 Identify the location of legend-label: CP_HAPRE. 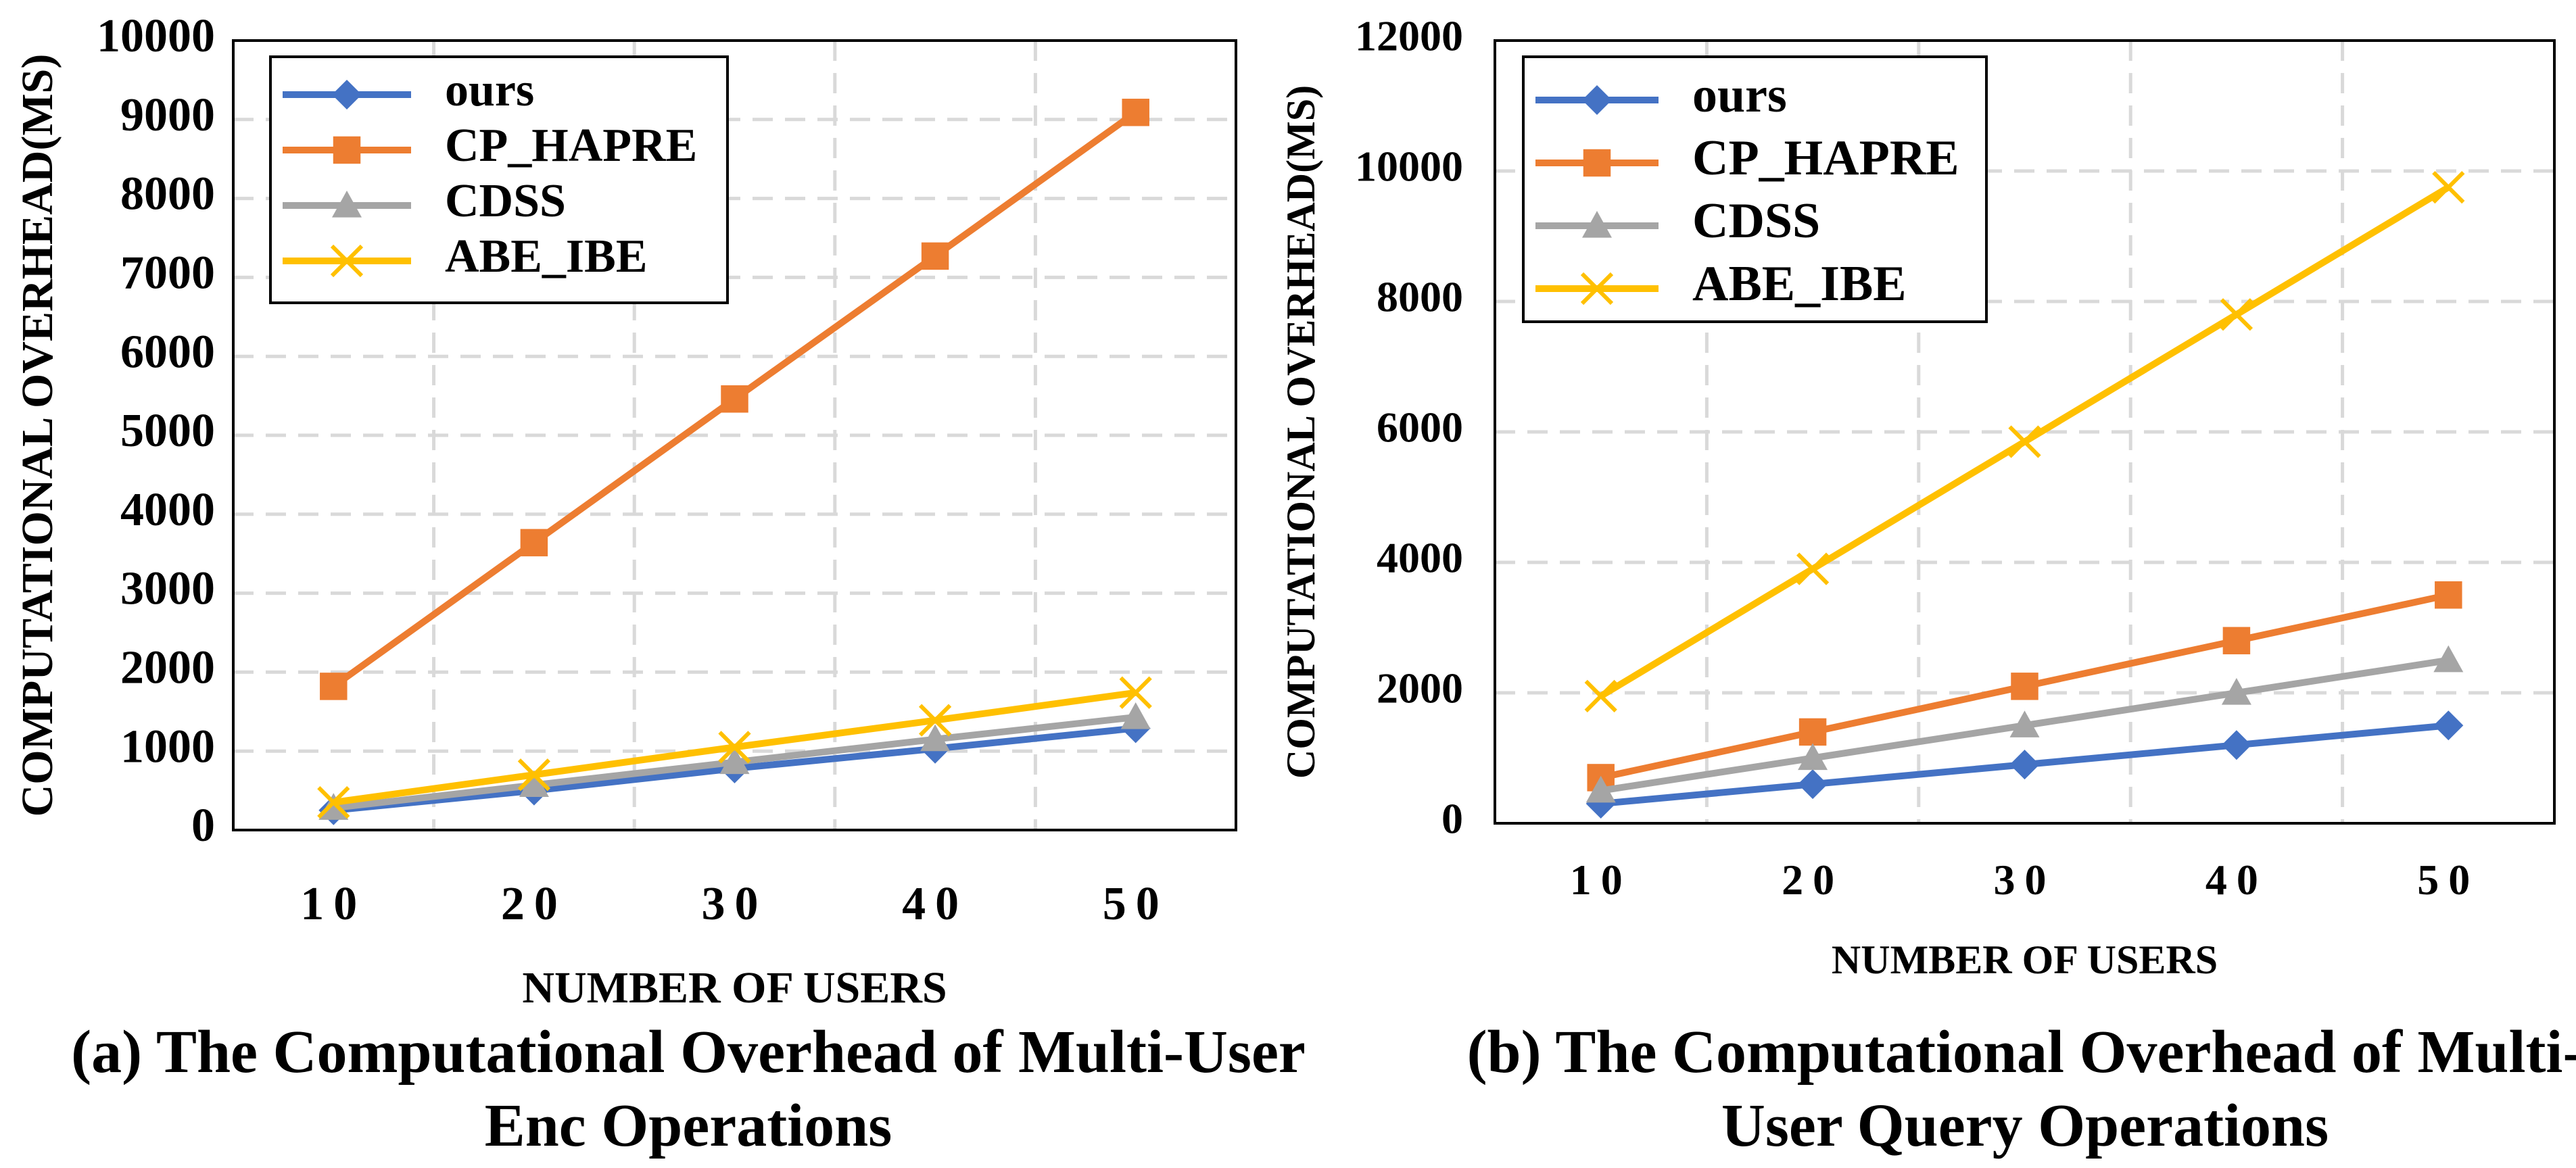
(571, 146).